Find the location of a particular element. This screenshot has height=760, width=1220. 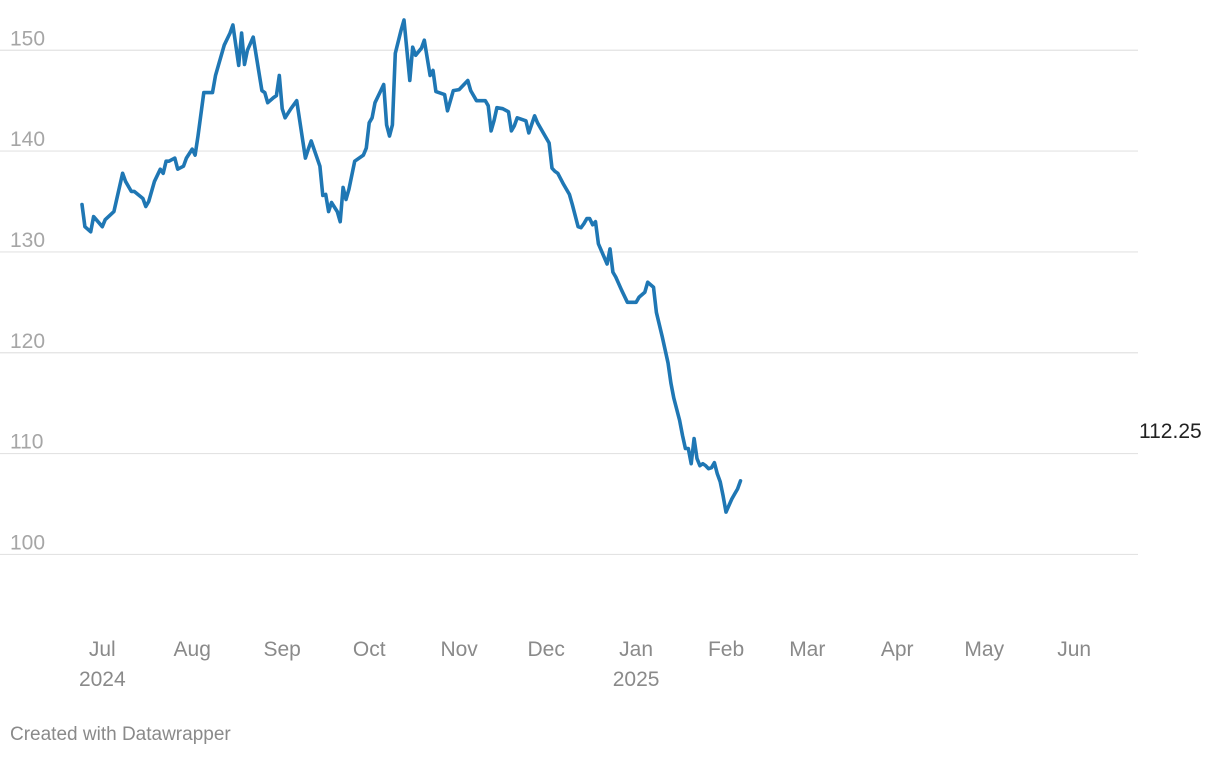

y-tick-label: 100 is located at coordinates (27, 542).